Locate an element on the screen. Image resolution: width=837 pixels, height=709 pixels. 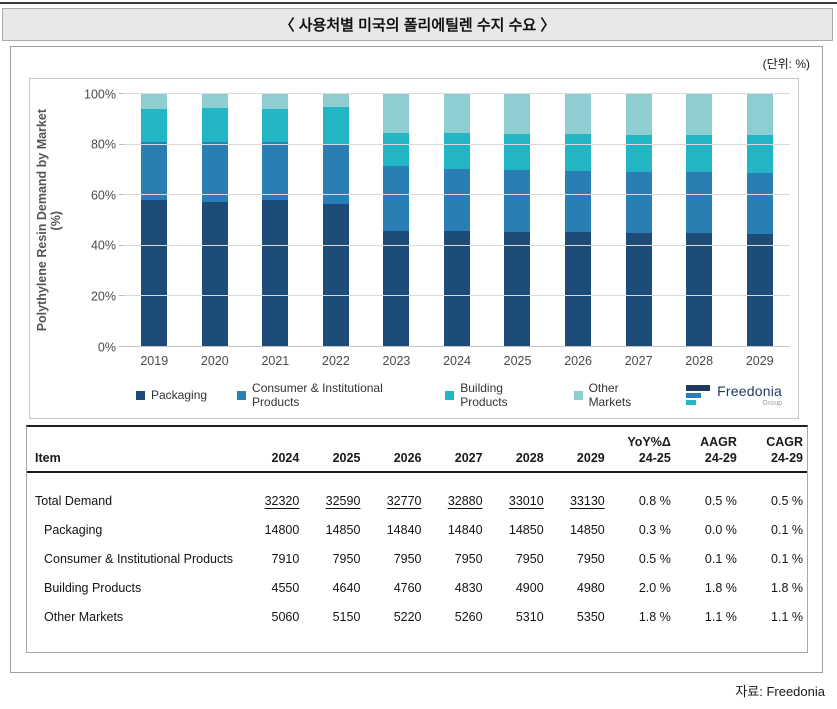
table-header-cell: 2027 is located at coordinates (456, 450).